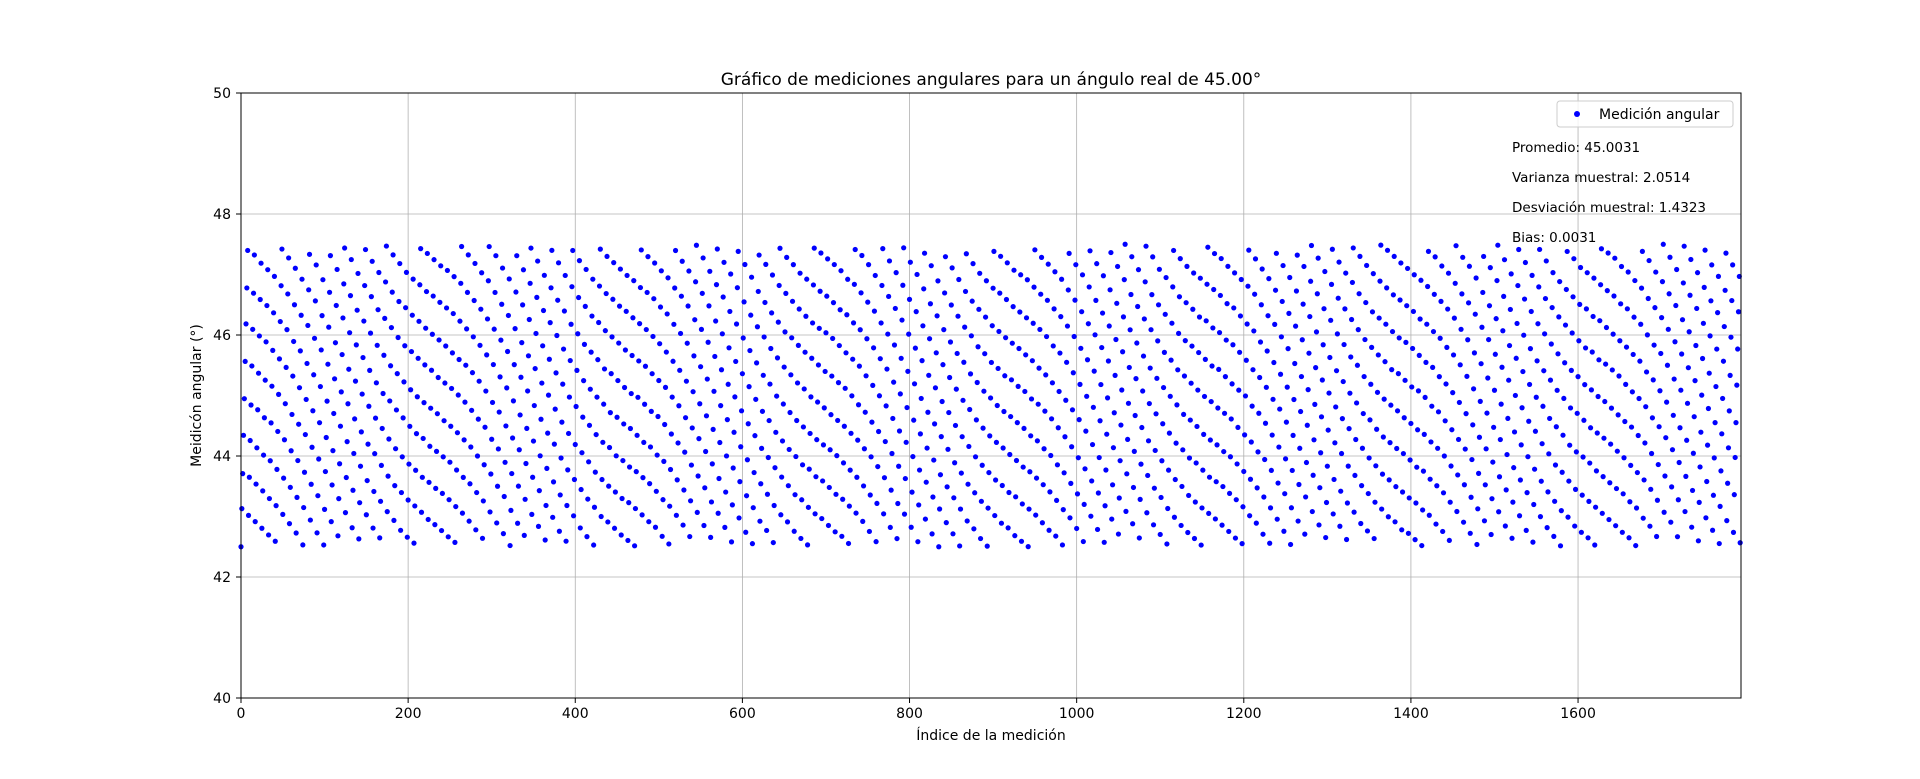 This screenshot has width=1920, height=779. Describe the element at coordinates (916, 710) in the screenshot. I see `x-axis-ticks: 0 200 400 600 800 1000 1200 1400 1600` at that location.